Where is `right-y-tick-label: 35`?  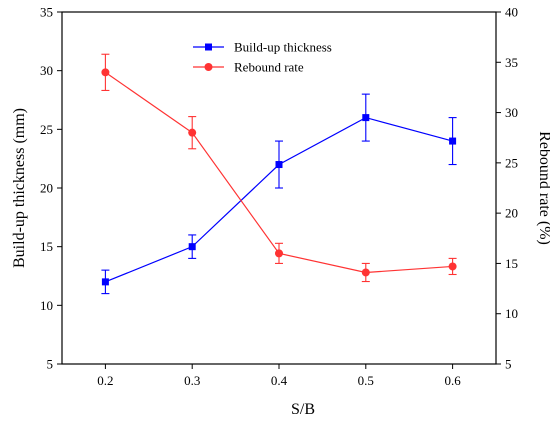 right-y-tick-label: 35 is located at coordinates (511, 62).